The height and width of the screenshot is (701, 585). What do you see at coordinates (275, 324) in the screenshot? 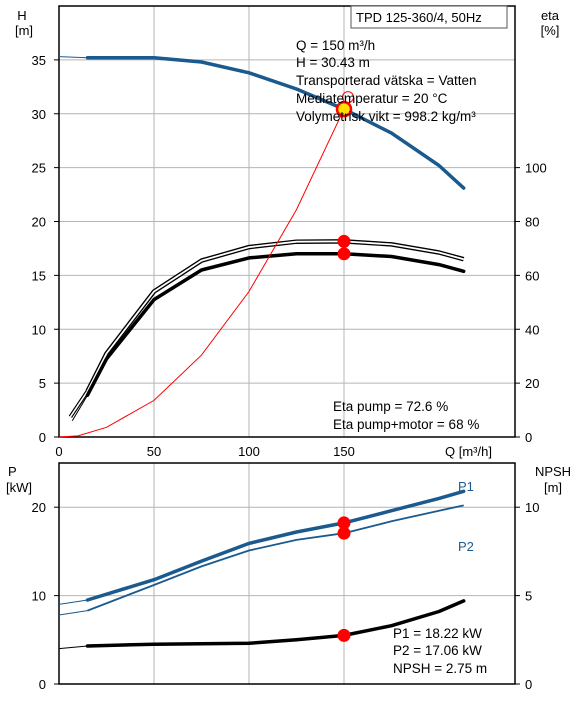
I see `top-series-eta-total-line` at bounding box center [275, 324].